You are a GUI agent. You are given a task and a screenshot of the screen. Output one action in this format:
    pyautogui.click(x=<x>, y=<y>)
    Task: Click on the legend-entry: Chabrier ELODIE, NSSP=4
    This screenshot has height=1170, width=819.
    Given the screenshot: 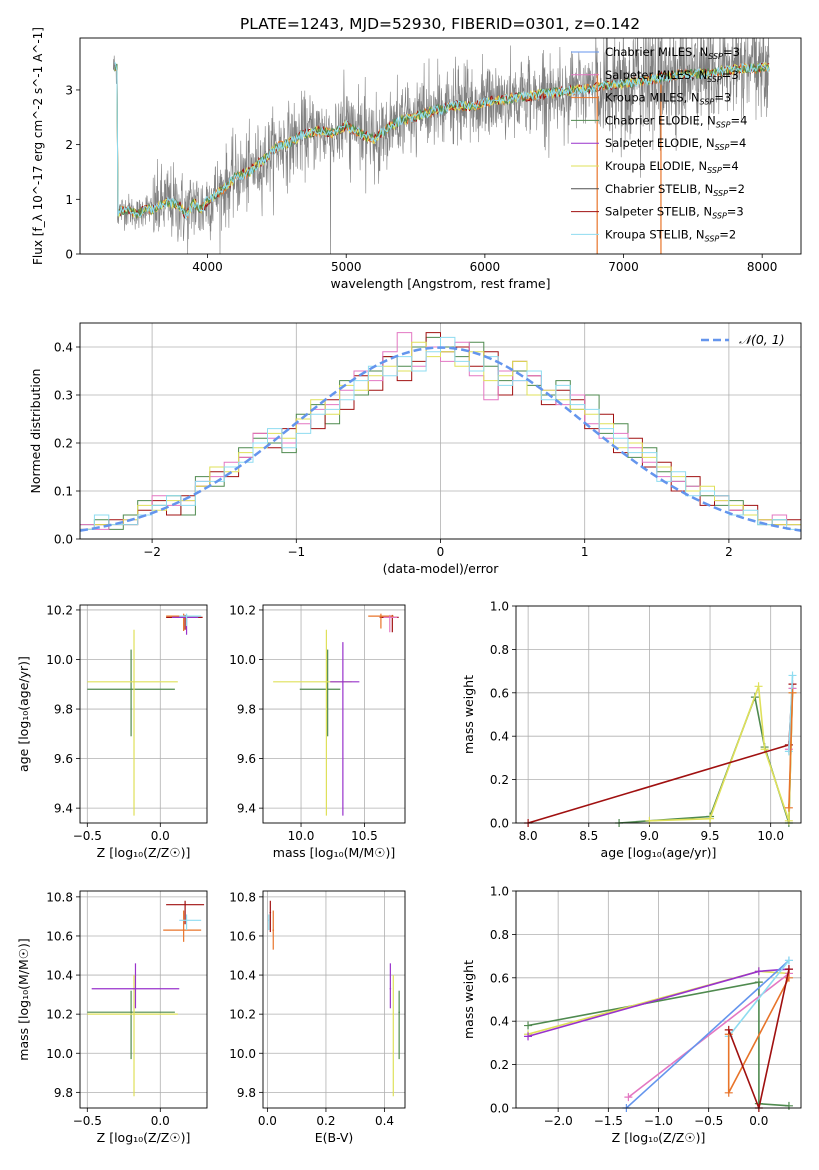 What is the action you would take?
    pyautogui.click(x=676, y=121)
    